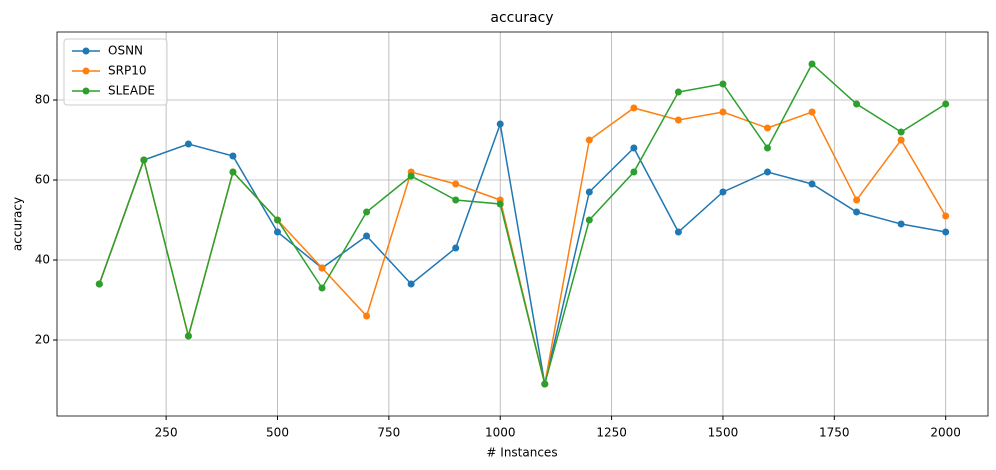  What do you see at coordinates (42, 180) in the screenshot?
I see `y-tick-label: 60` at bounding box center [42, 180].